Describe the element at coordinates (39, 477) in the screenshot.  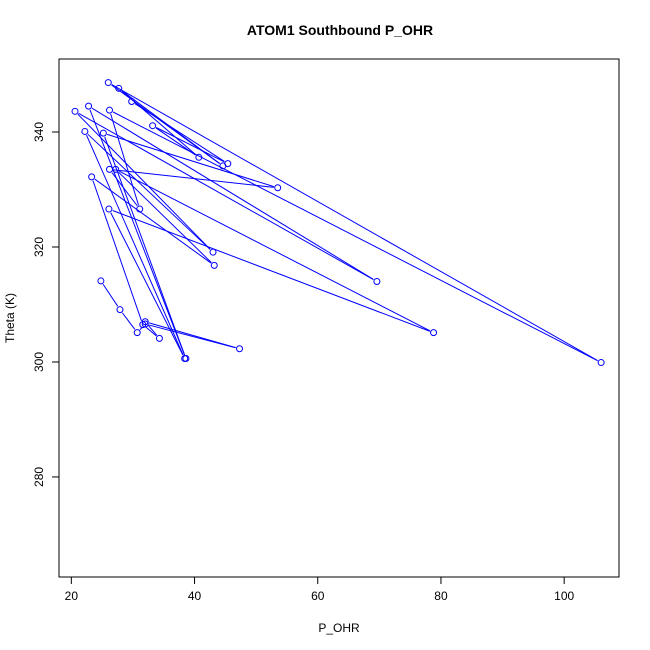
I see `y-tick-label: 280` at that location.